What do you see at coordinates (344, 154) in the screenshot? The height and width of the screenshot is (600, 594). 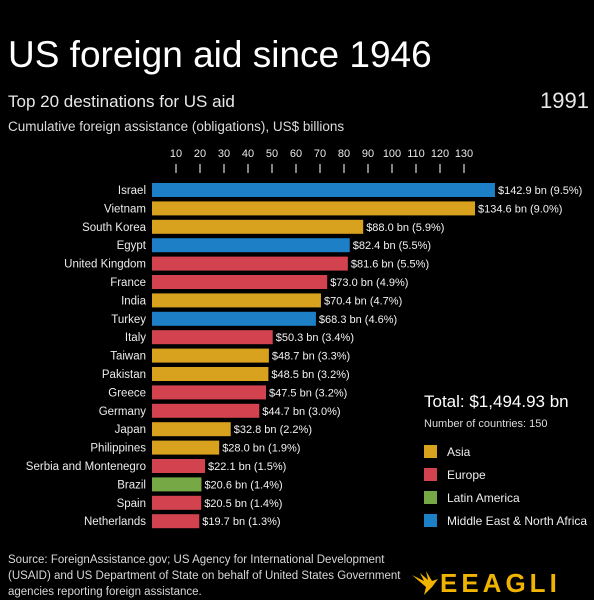 I see `x-tick-label: 80` at bounding box center [344, 154].